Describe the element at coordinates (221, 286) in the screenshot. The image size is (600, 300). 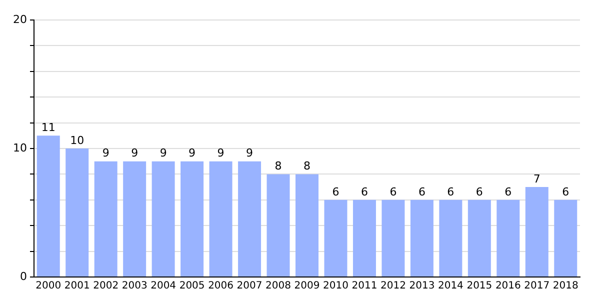
I see `x-tick-label: 2006` at that location.